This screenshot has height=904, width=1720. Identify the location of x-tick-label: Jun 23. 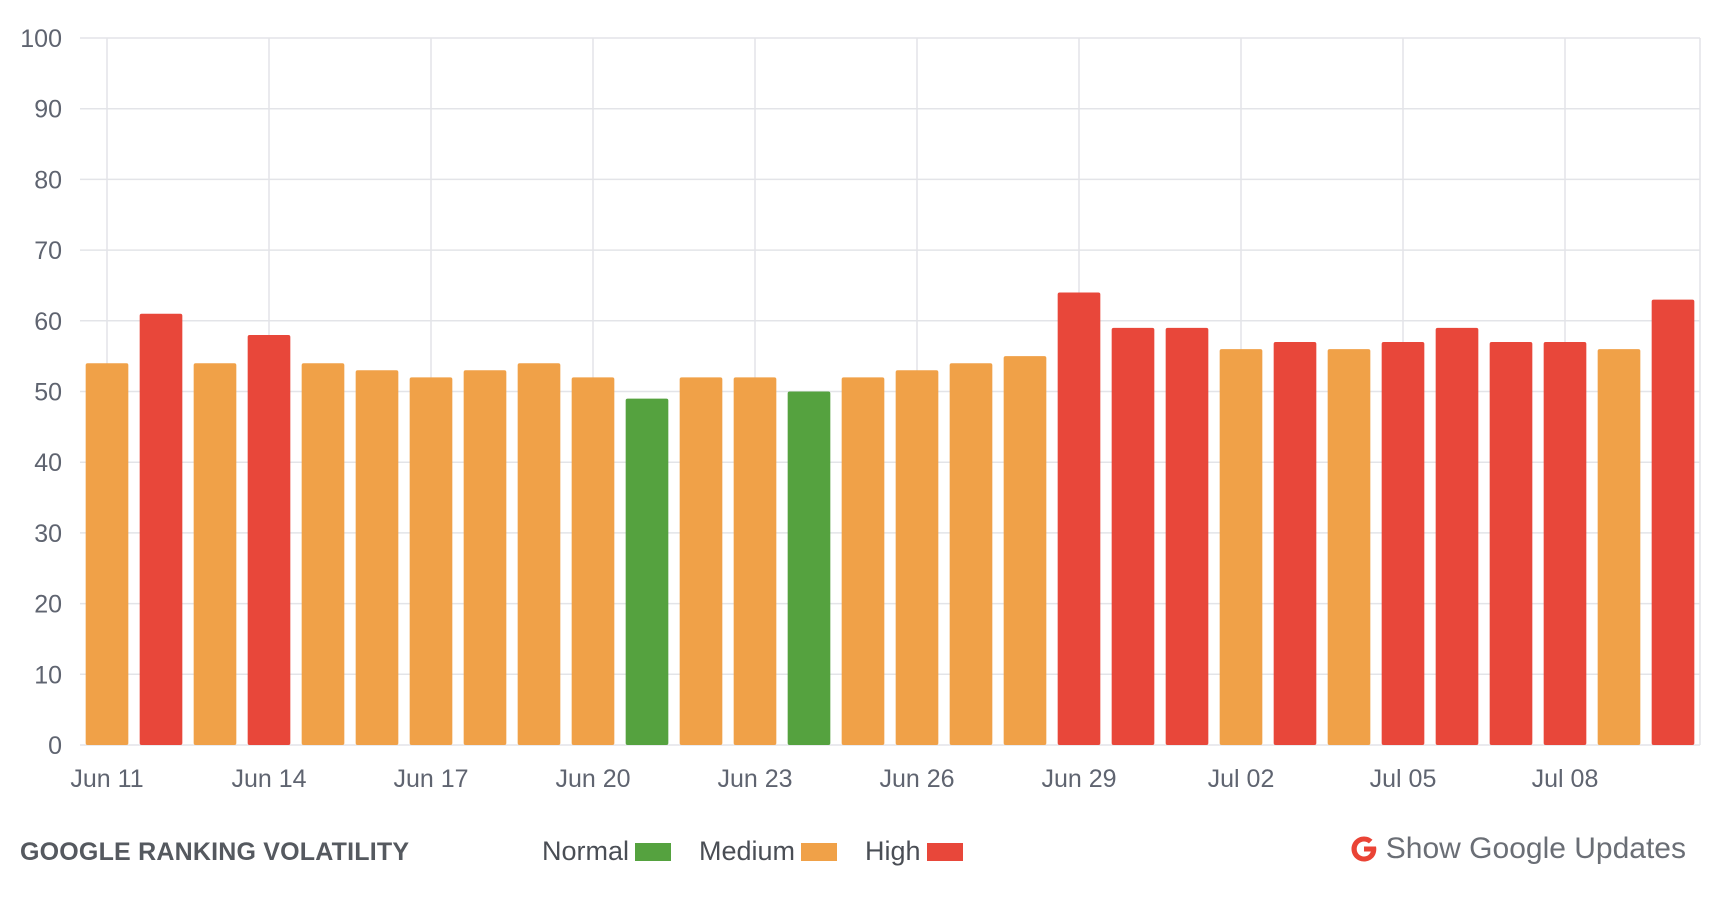
(754, 779).